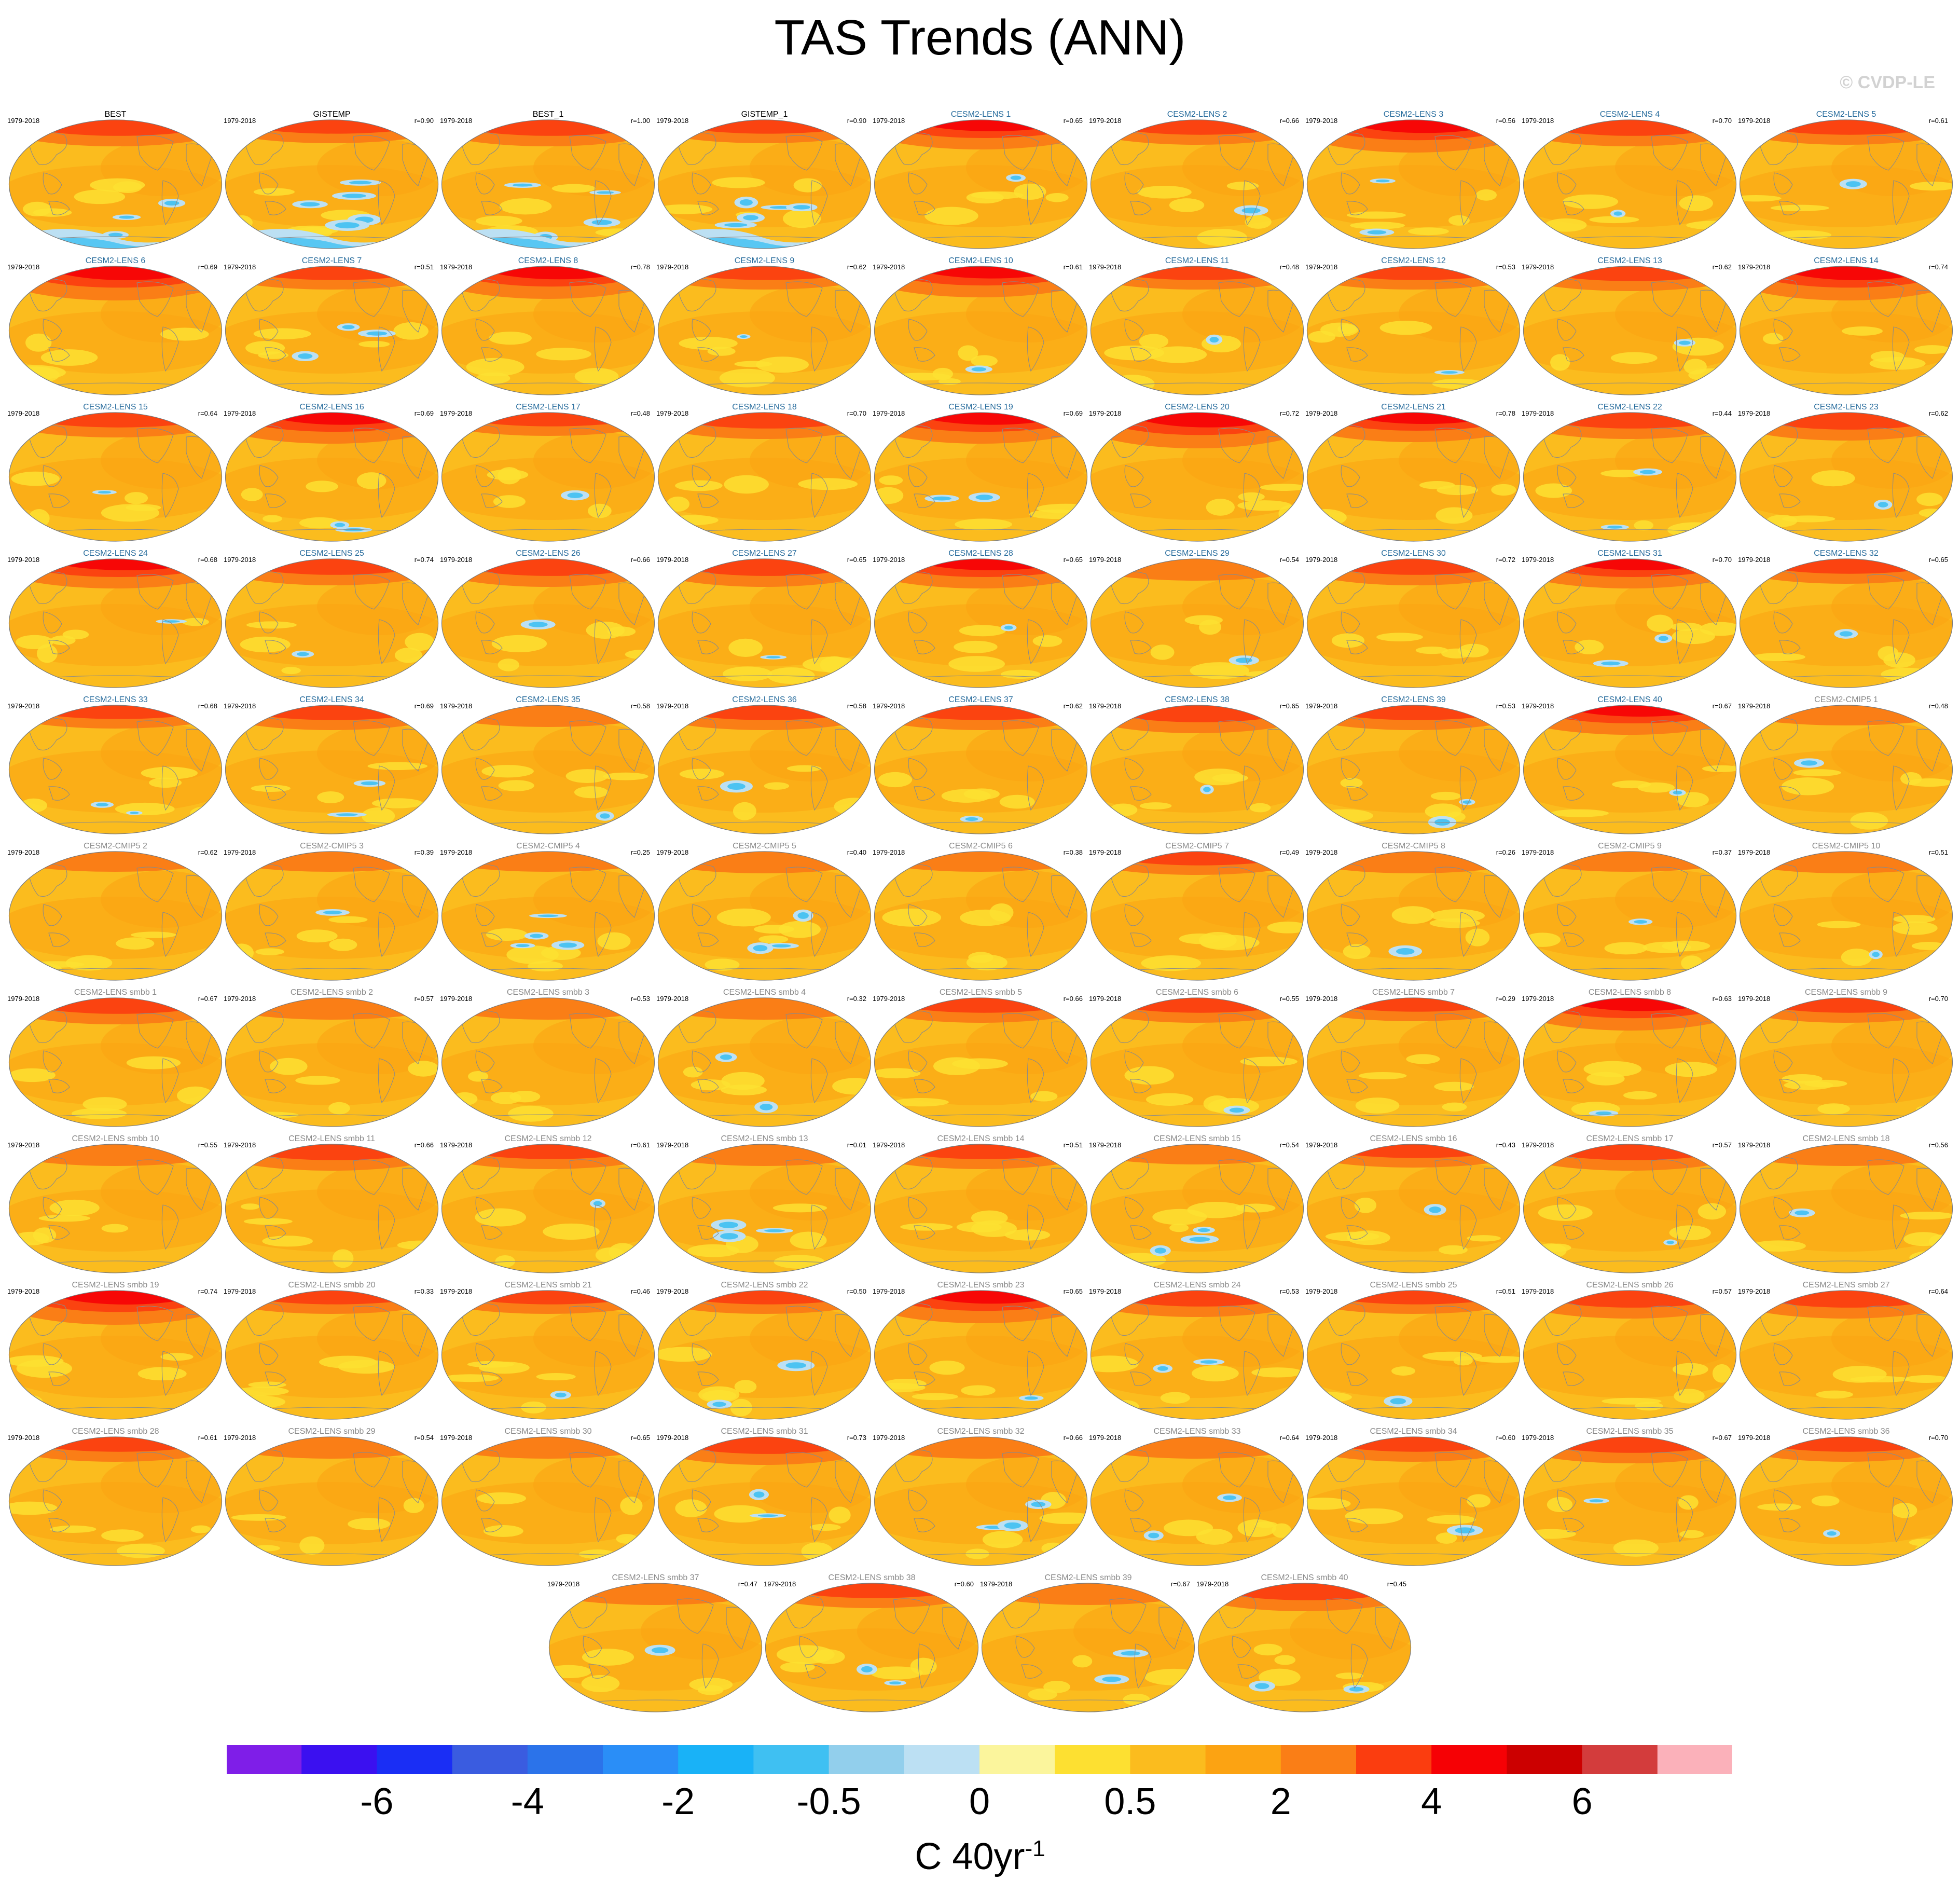  Describe the element at coordinates (424, 852) in the screenshot. I see `panel-correlation: r=0.39` at that location.